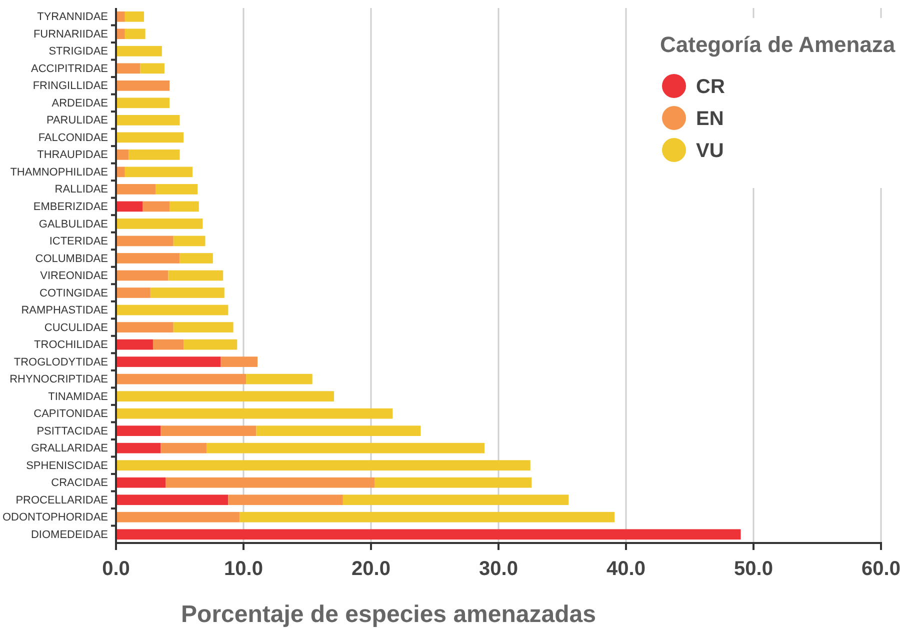 This screenshot has height=631, width=906. I want to click on x-tick-label: 10.0, so click(243, 569).